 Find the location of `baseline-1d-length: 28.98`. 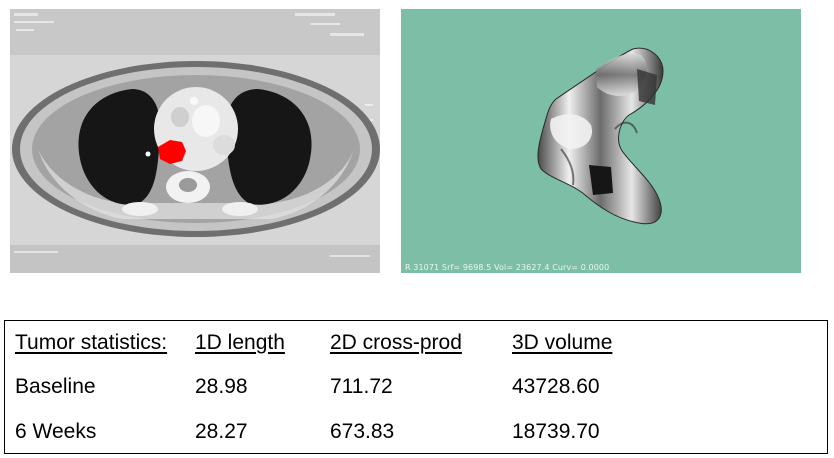

baseline-1d-length: 28.98 is located at coordinates (221, 386).